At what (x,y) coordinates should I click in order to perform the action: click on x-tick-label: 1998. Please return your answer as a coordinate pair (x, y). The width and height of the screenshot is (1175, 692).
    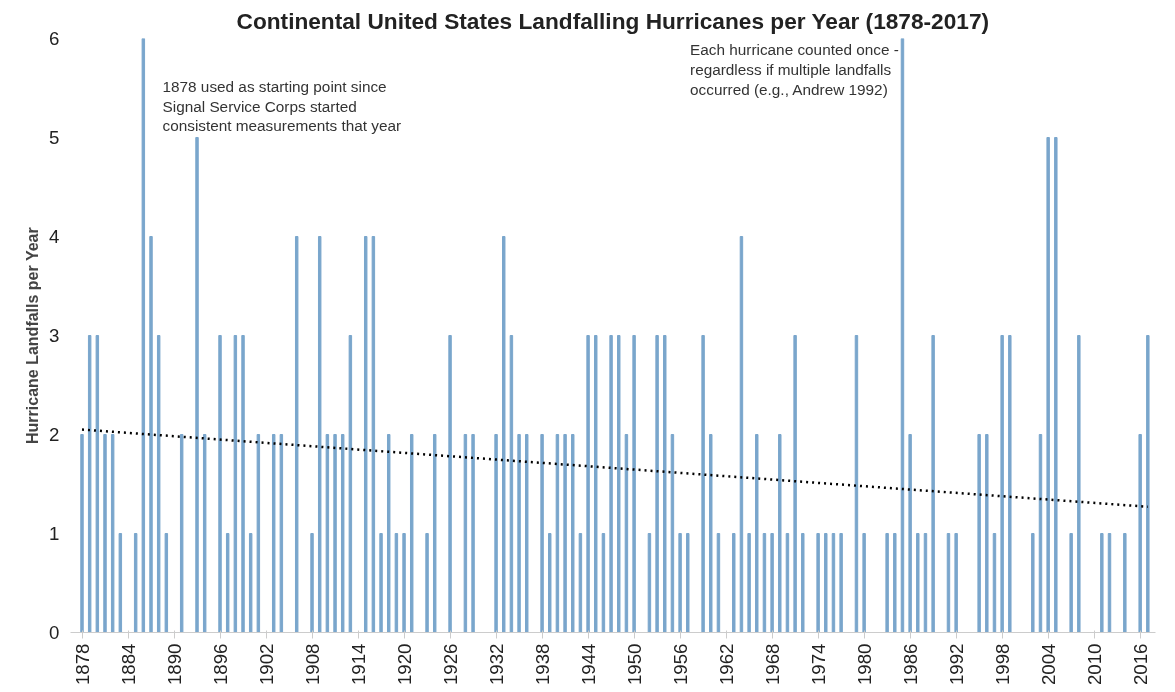
    Looking at the image, I should click on (1002, 664).